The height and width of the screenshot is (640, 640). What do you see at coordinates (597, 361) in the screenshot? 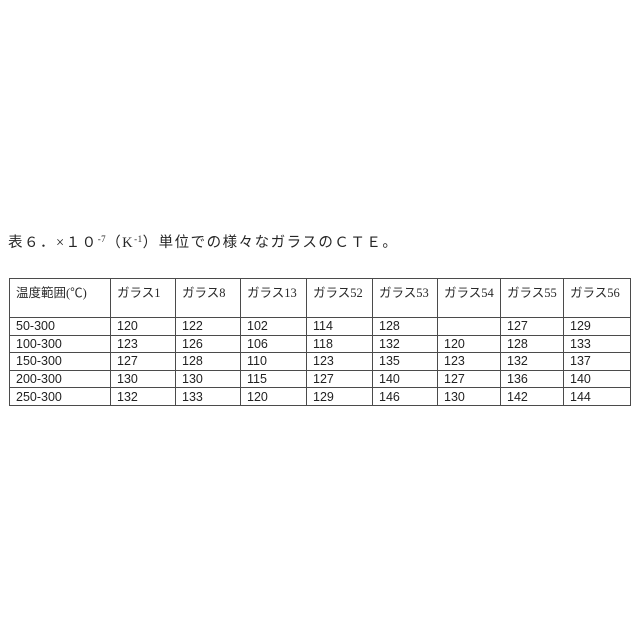
I see `value-cell: 137` at bounding box center [597, 361].